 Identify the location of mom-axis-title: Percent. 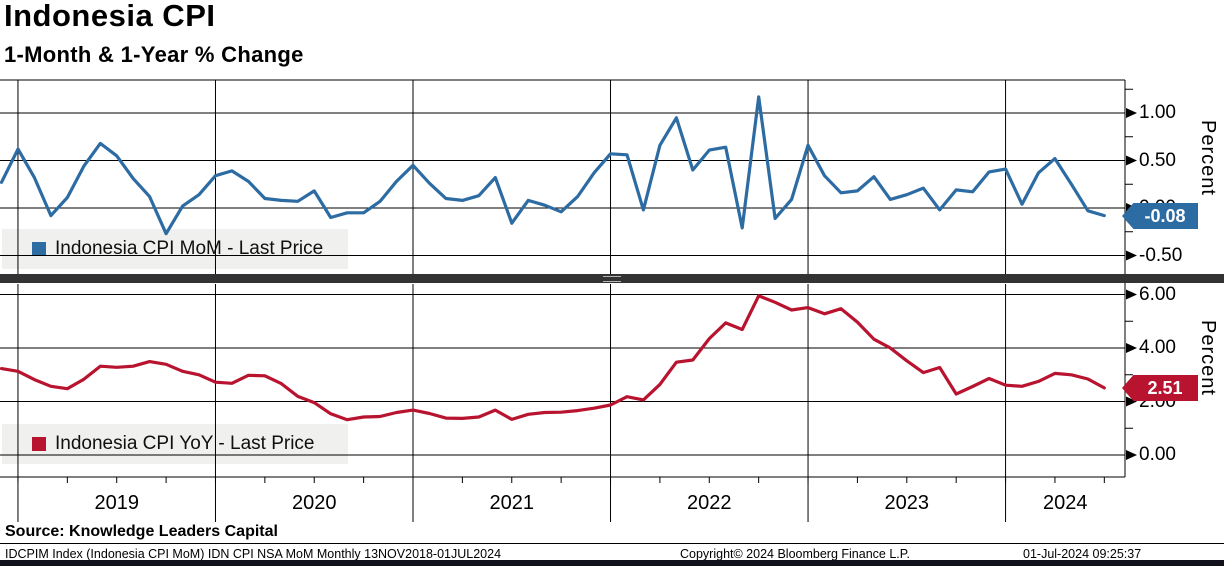
(1208, 158).